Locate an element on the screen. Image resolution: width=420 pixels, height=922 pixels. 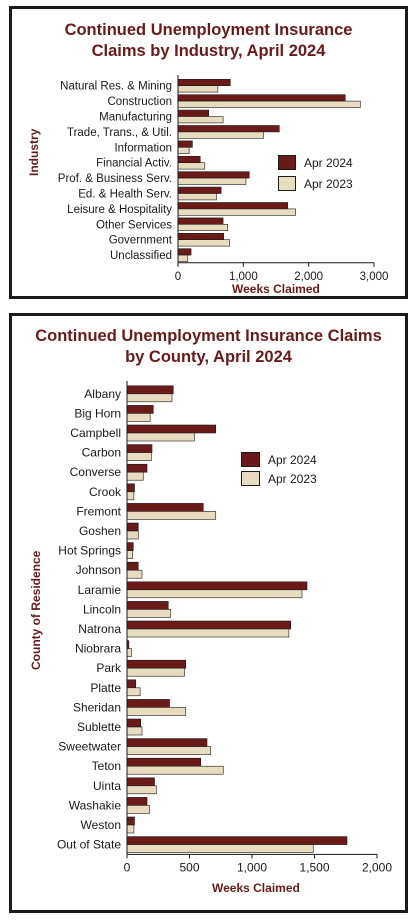
category-label: Lincoln is located at coordinates (102, 609).